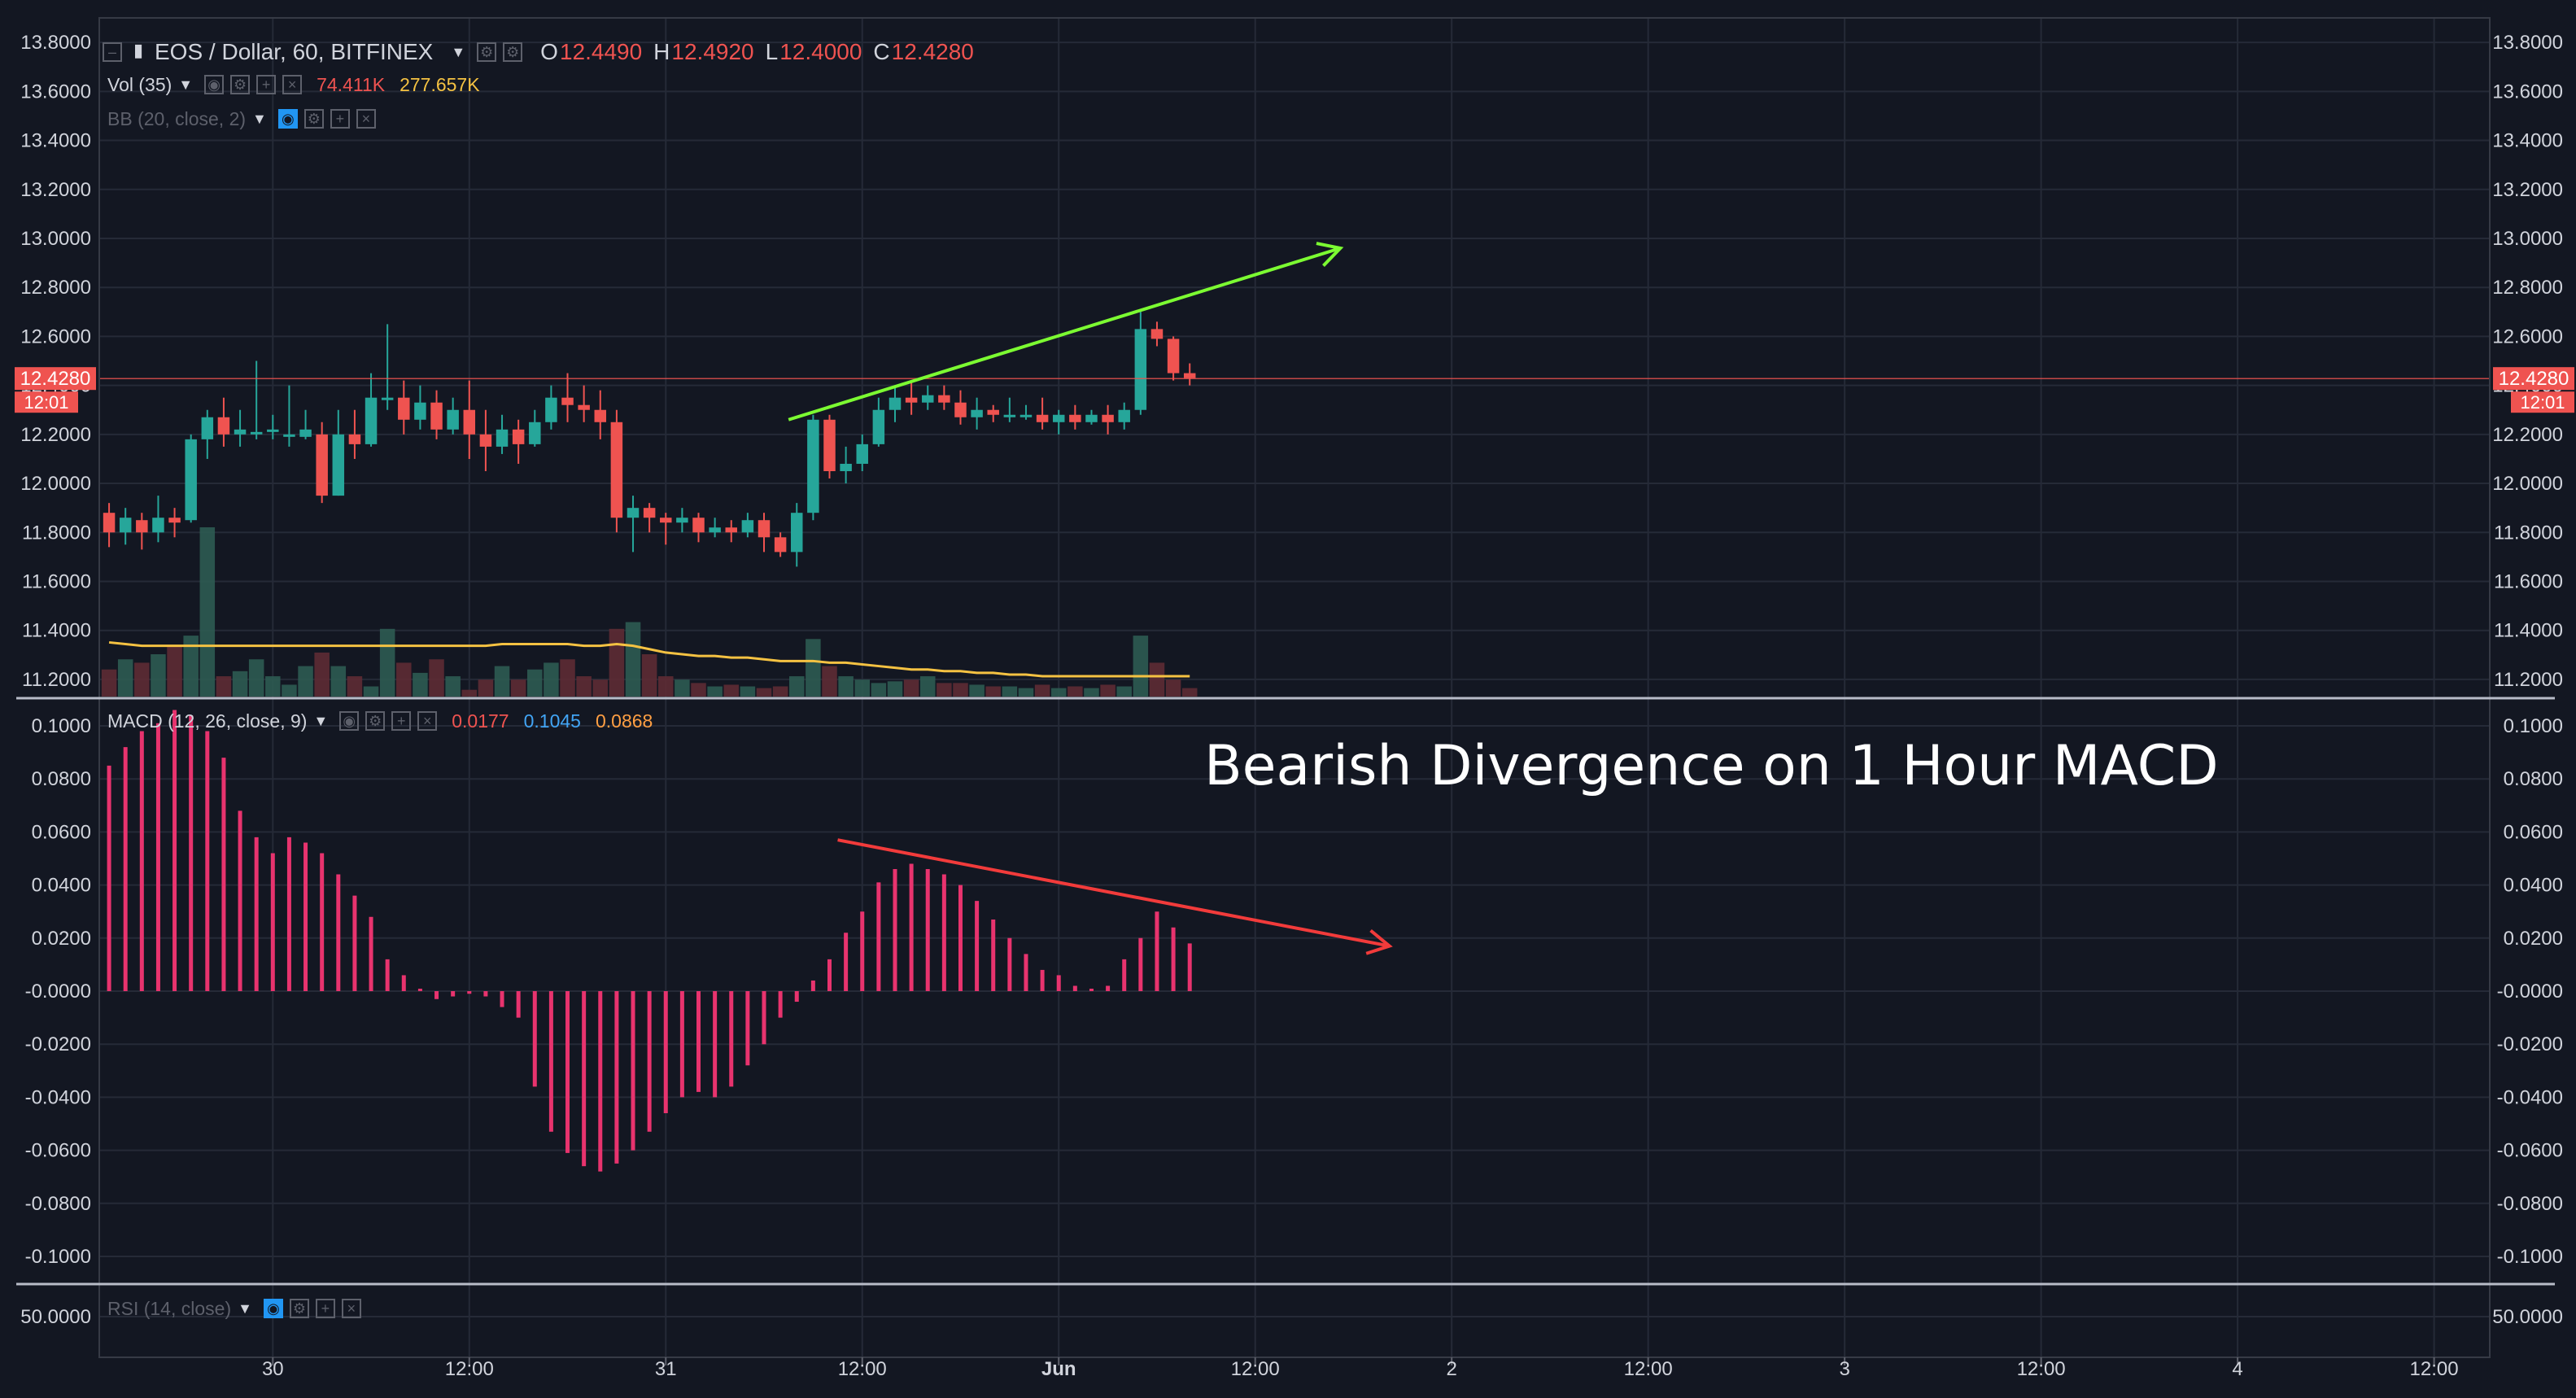 Image resolution: width=2576 pixels, height=1398 pixels. I want to click on price-tick-label-left: 13.8000, so click(55, 43).